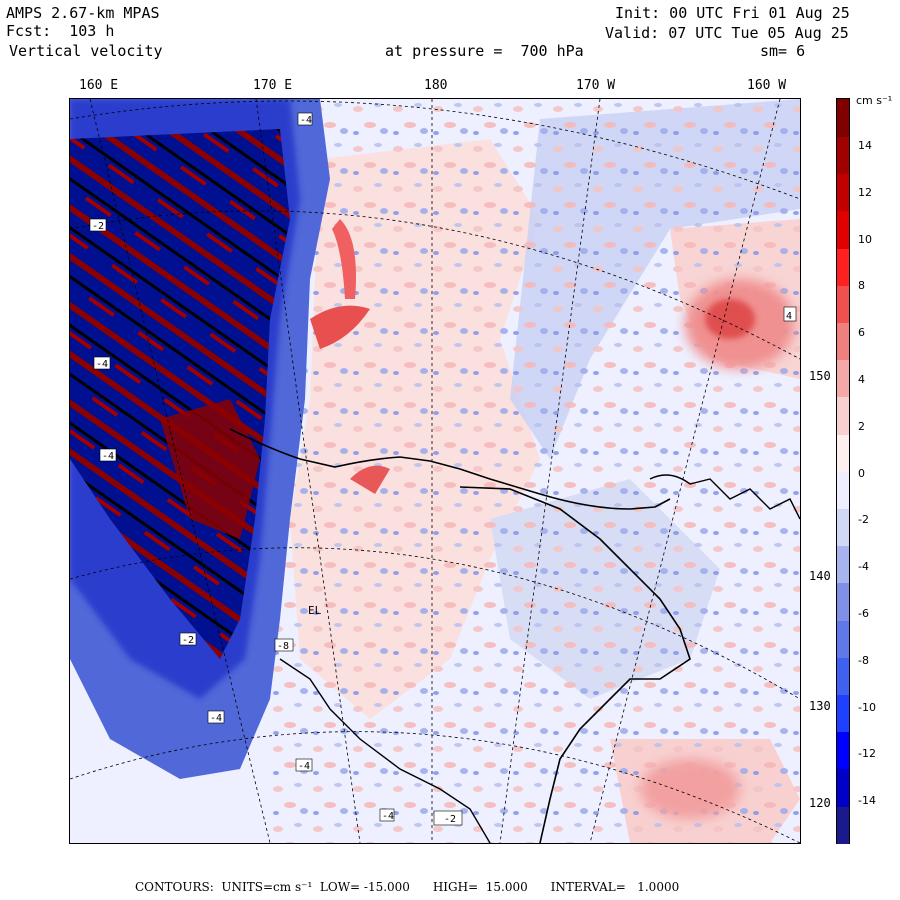 The width and height of the screenshot is (900, 900). Describe the element at coordinates (863, 613) in the screenshot. I see `colorbar-tick-label: -6` at that location.